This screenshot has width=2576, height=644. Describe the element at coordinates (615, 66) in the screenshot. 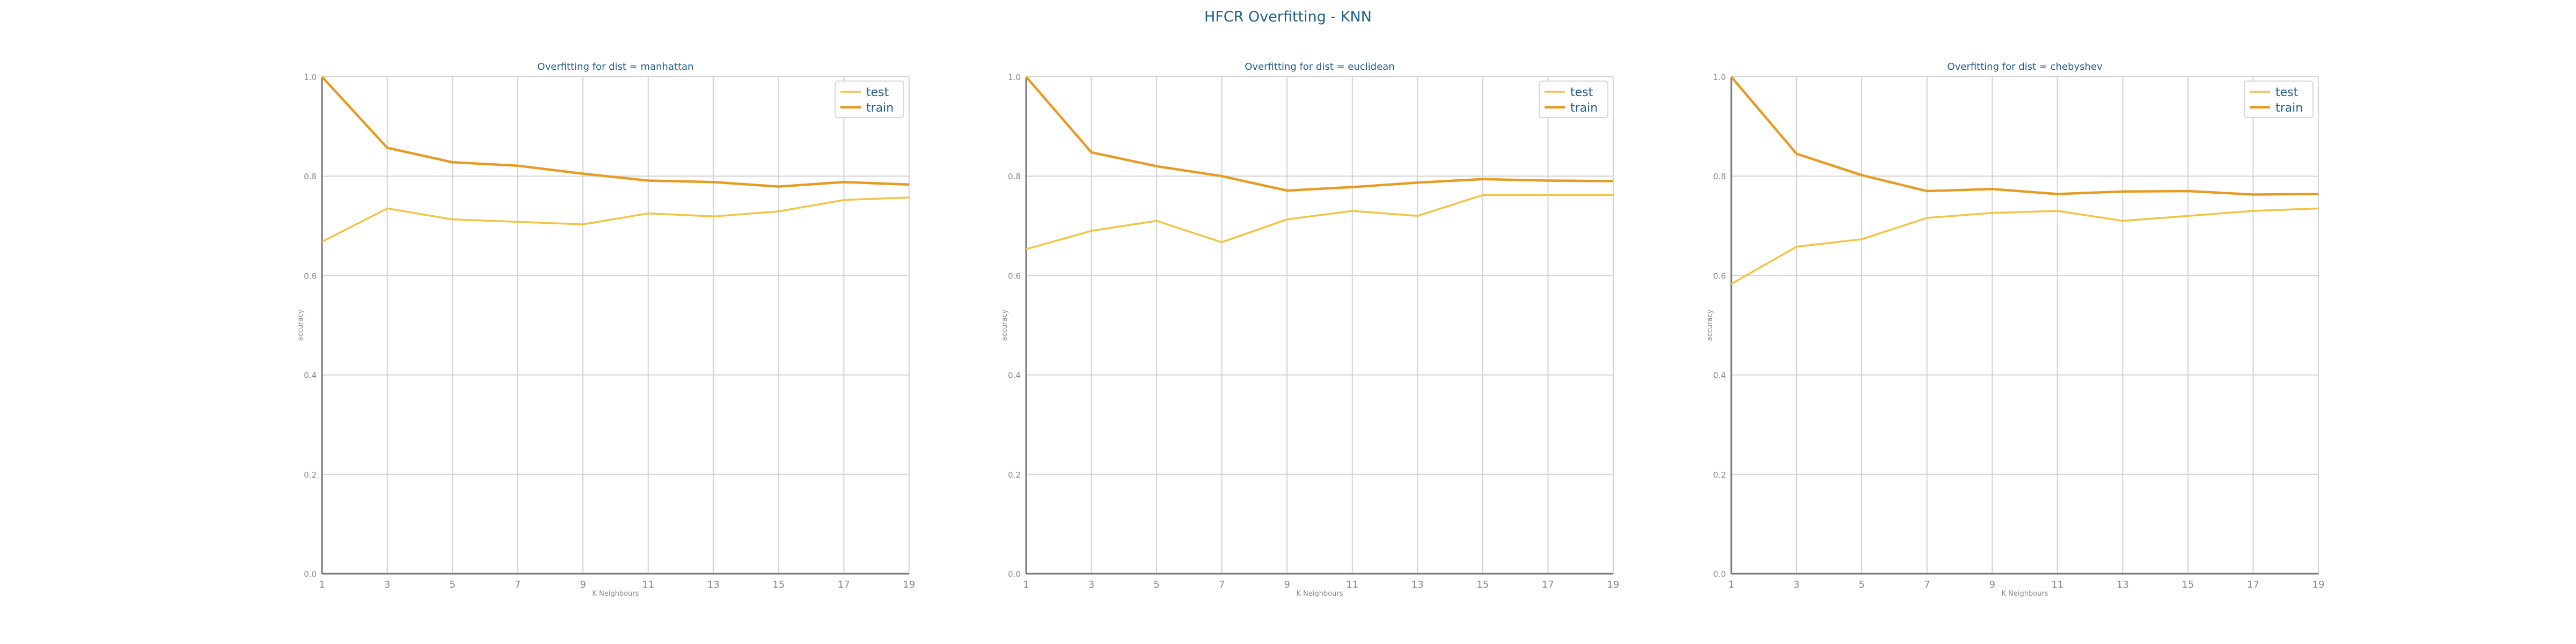

I see `chart-title: Overfitting for dist = manhattan` at that location.